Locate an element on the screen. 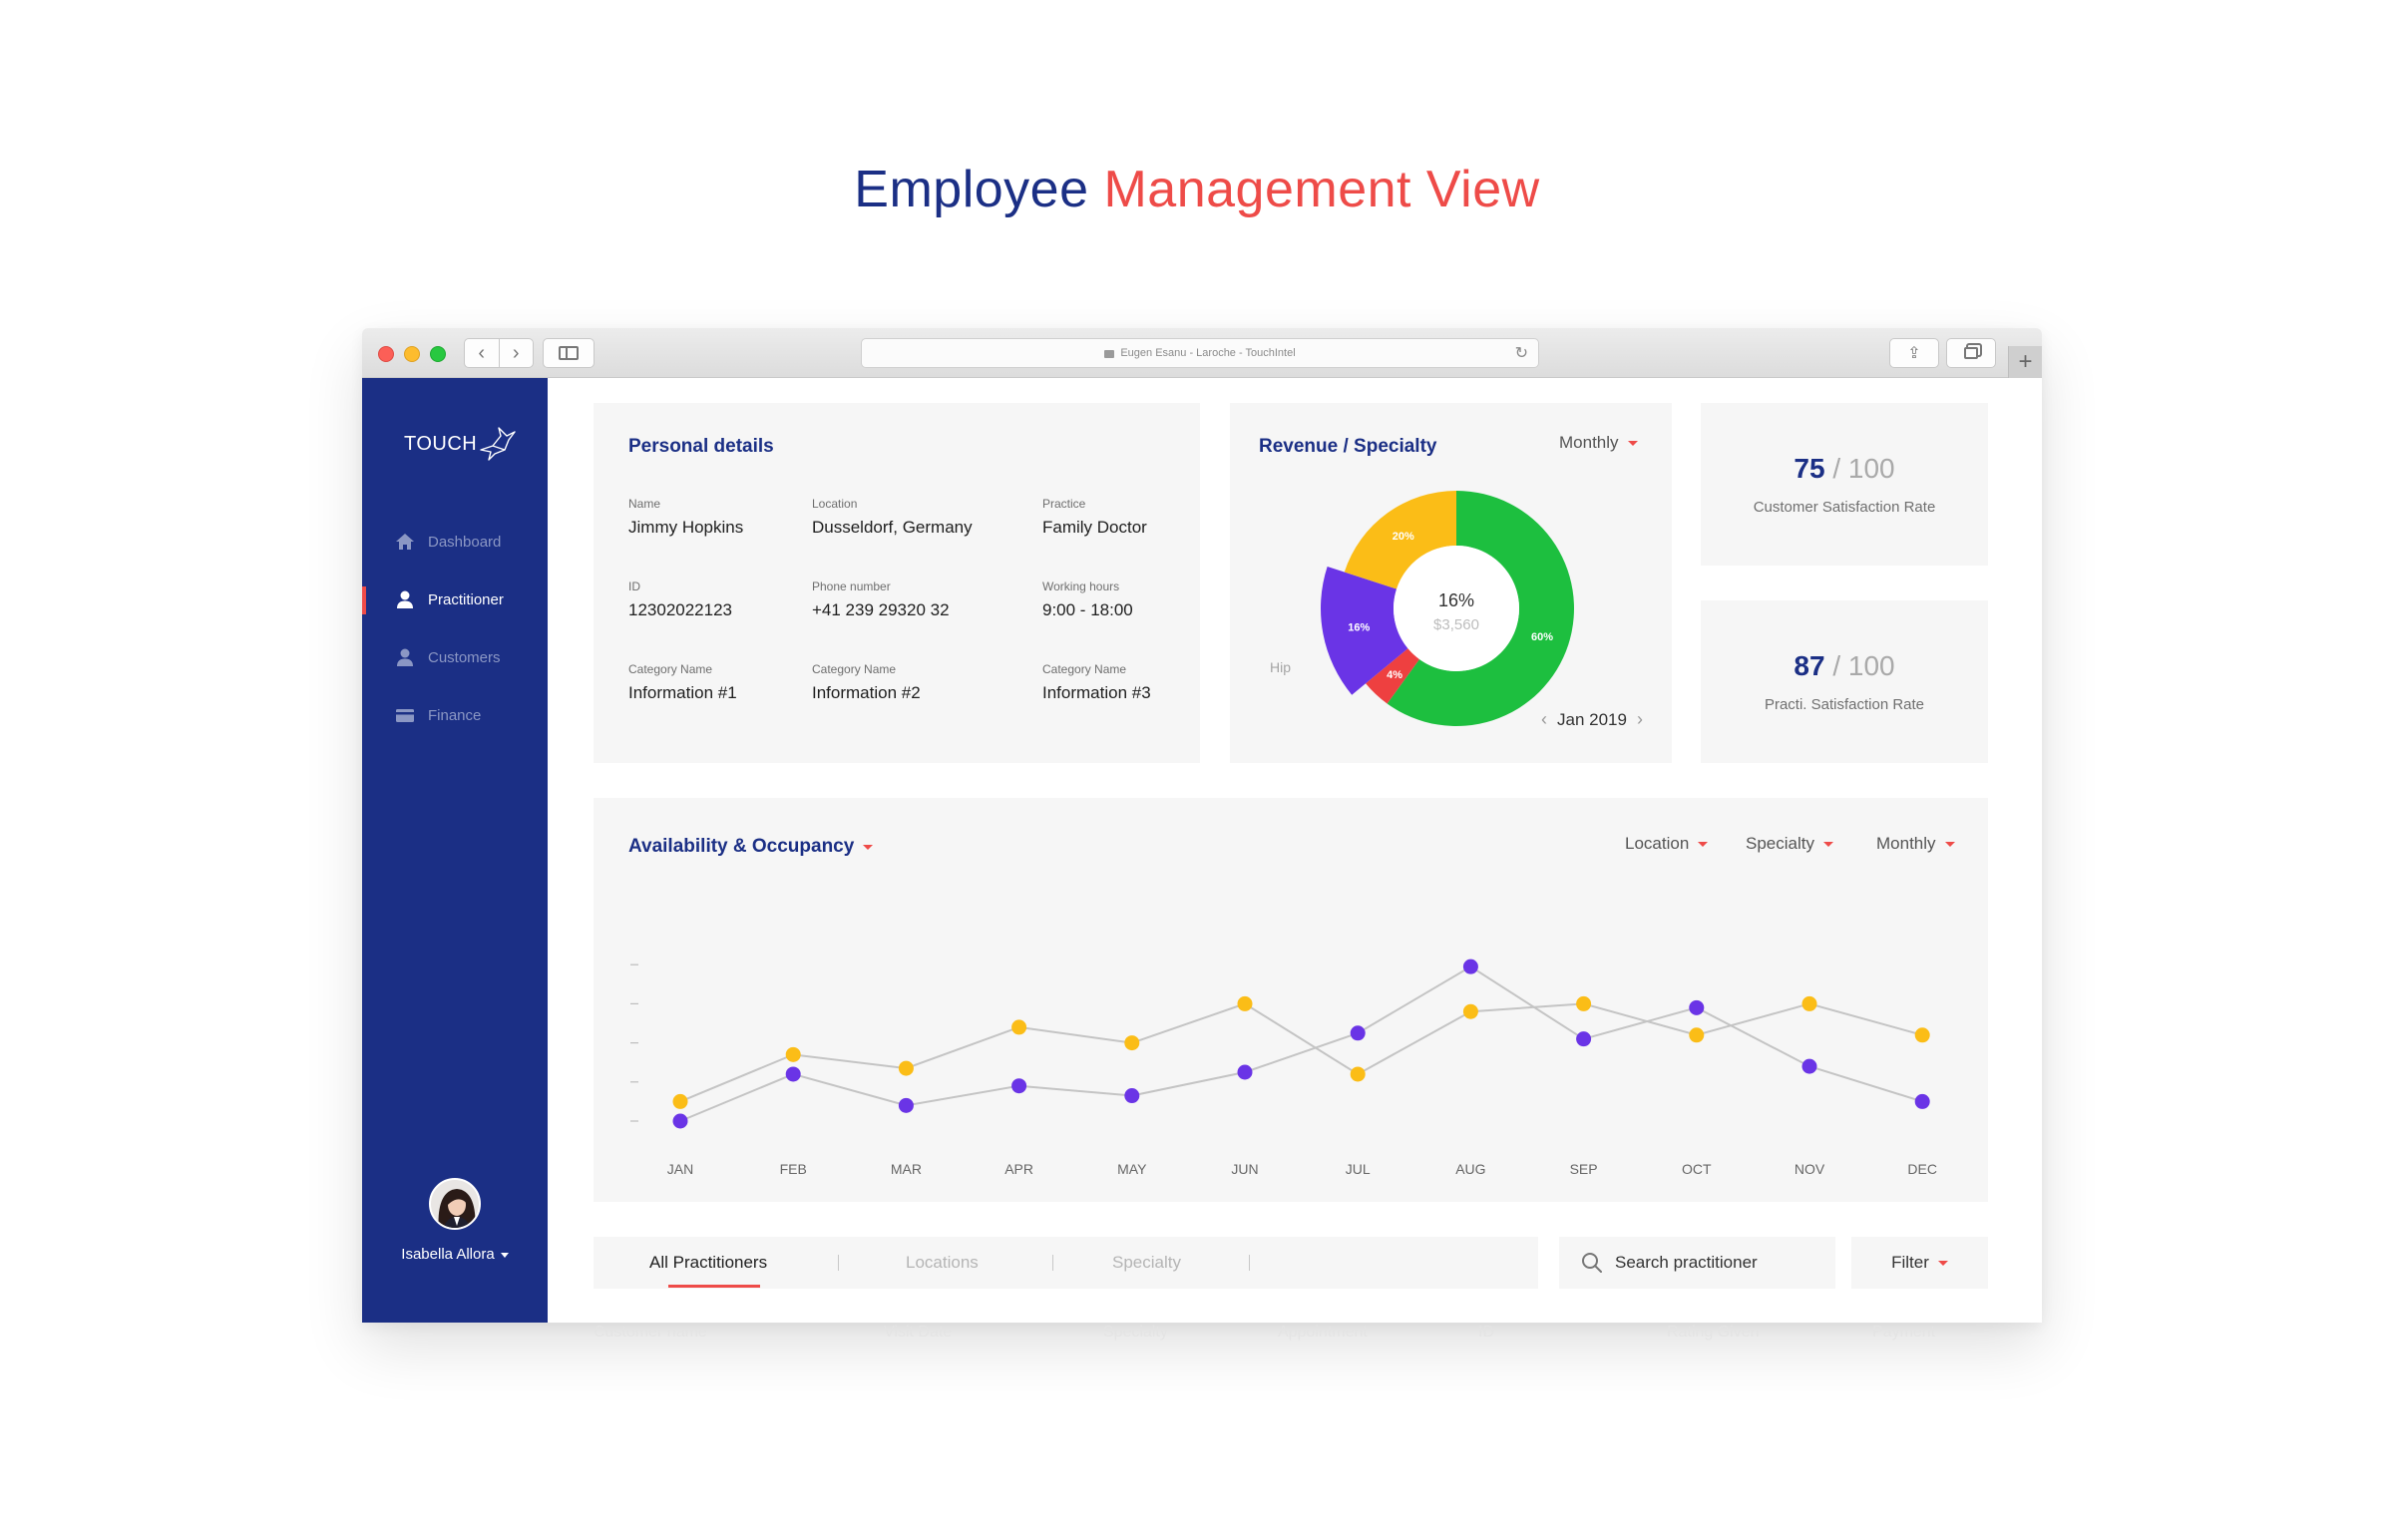 This screenshot has height=1540, width=2394. table-header: Visit Date is located at coordinates (918, 1332).